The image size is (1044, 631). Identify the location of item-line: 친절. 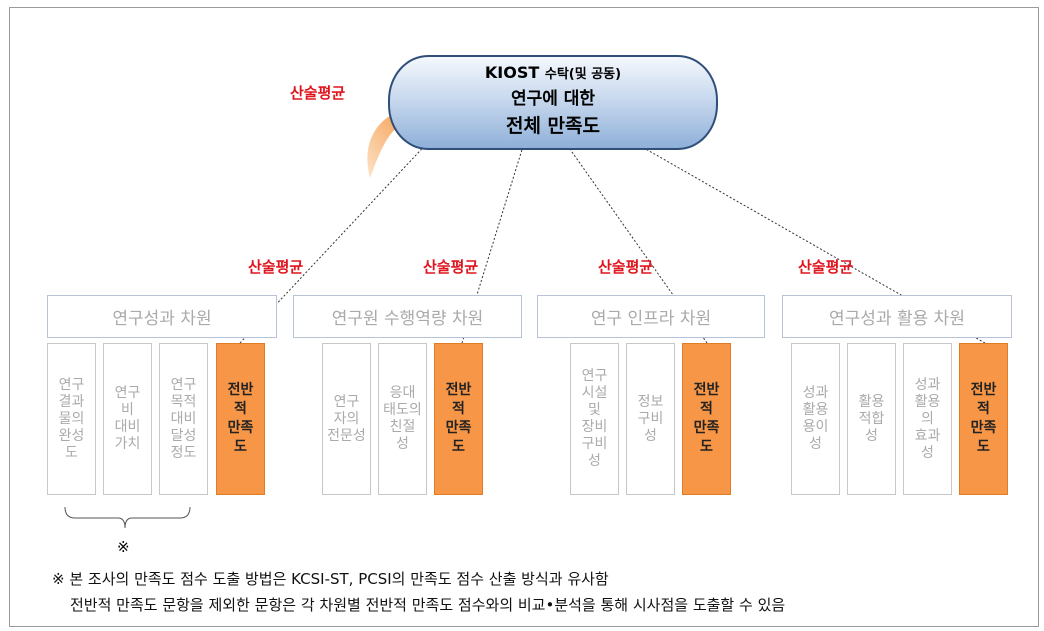
(402, 427).